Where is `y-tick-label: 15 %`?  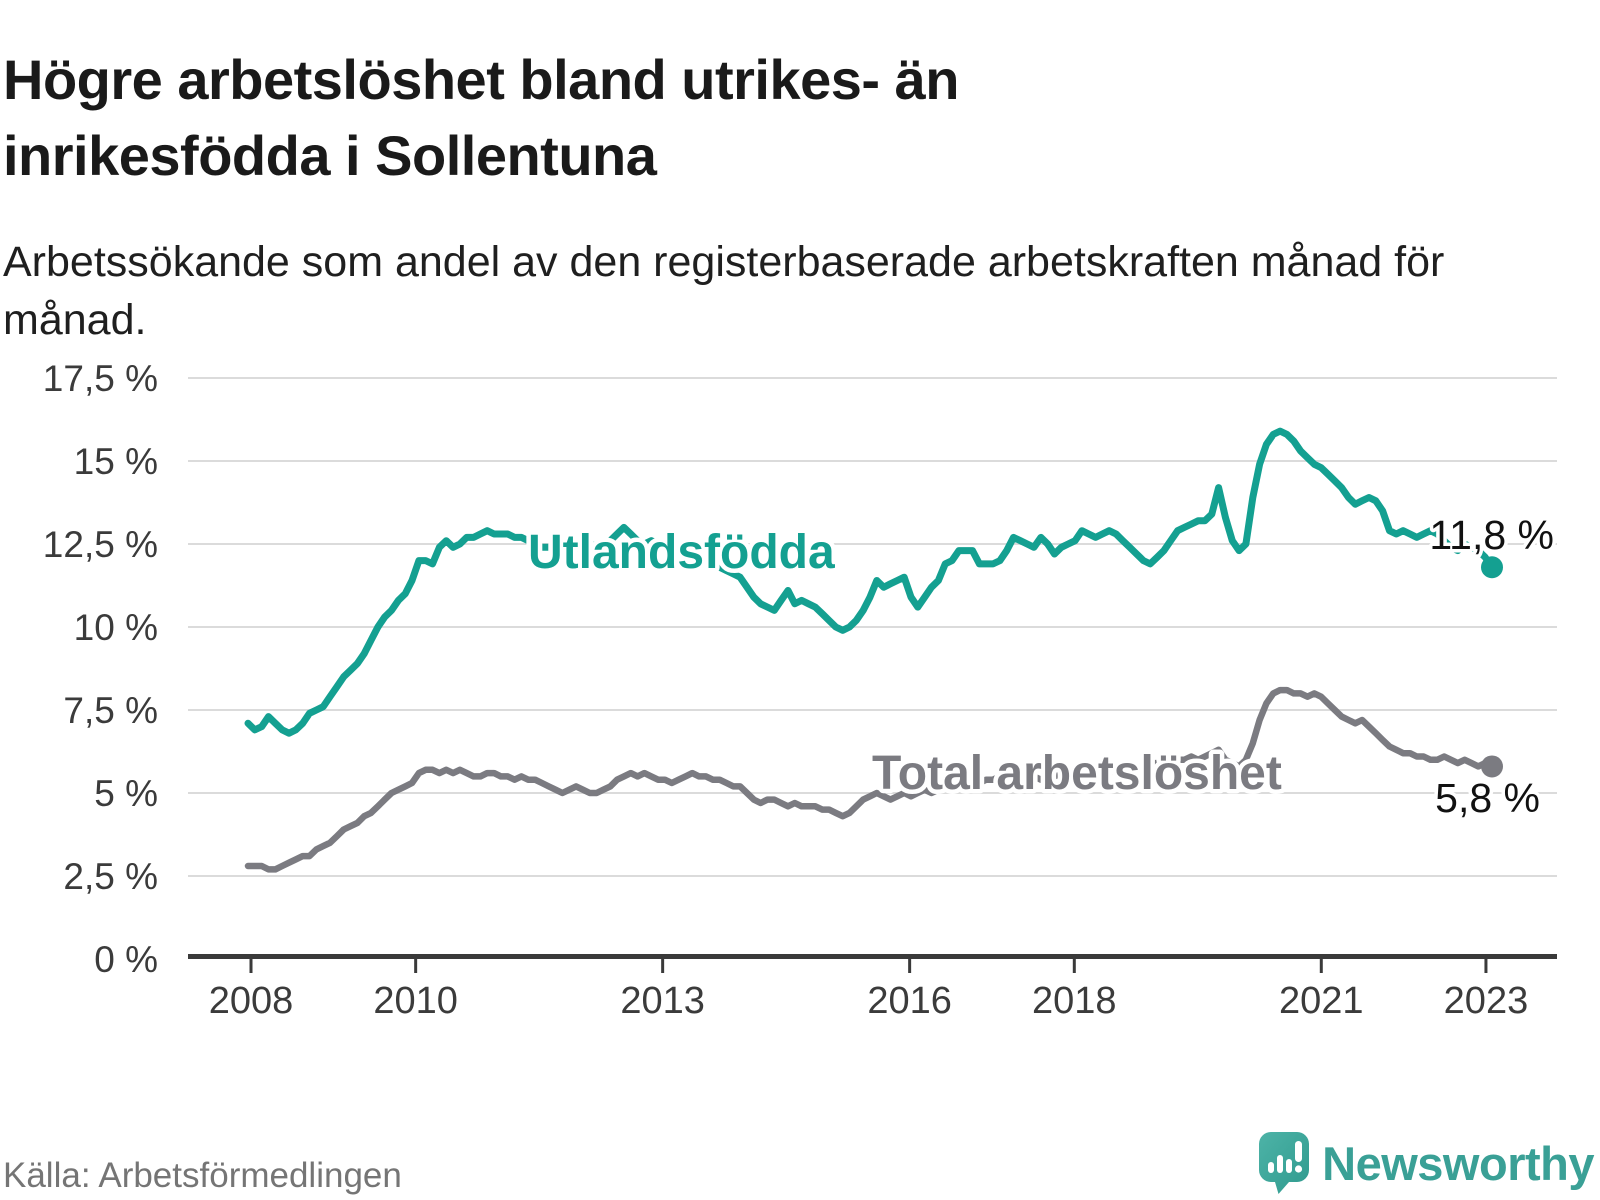
y-tick-label: 15 % is located at coordinates (116, 461).